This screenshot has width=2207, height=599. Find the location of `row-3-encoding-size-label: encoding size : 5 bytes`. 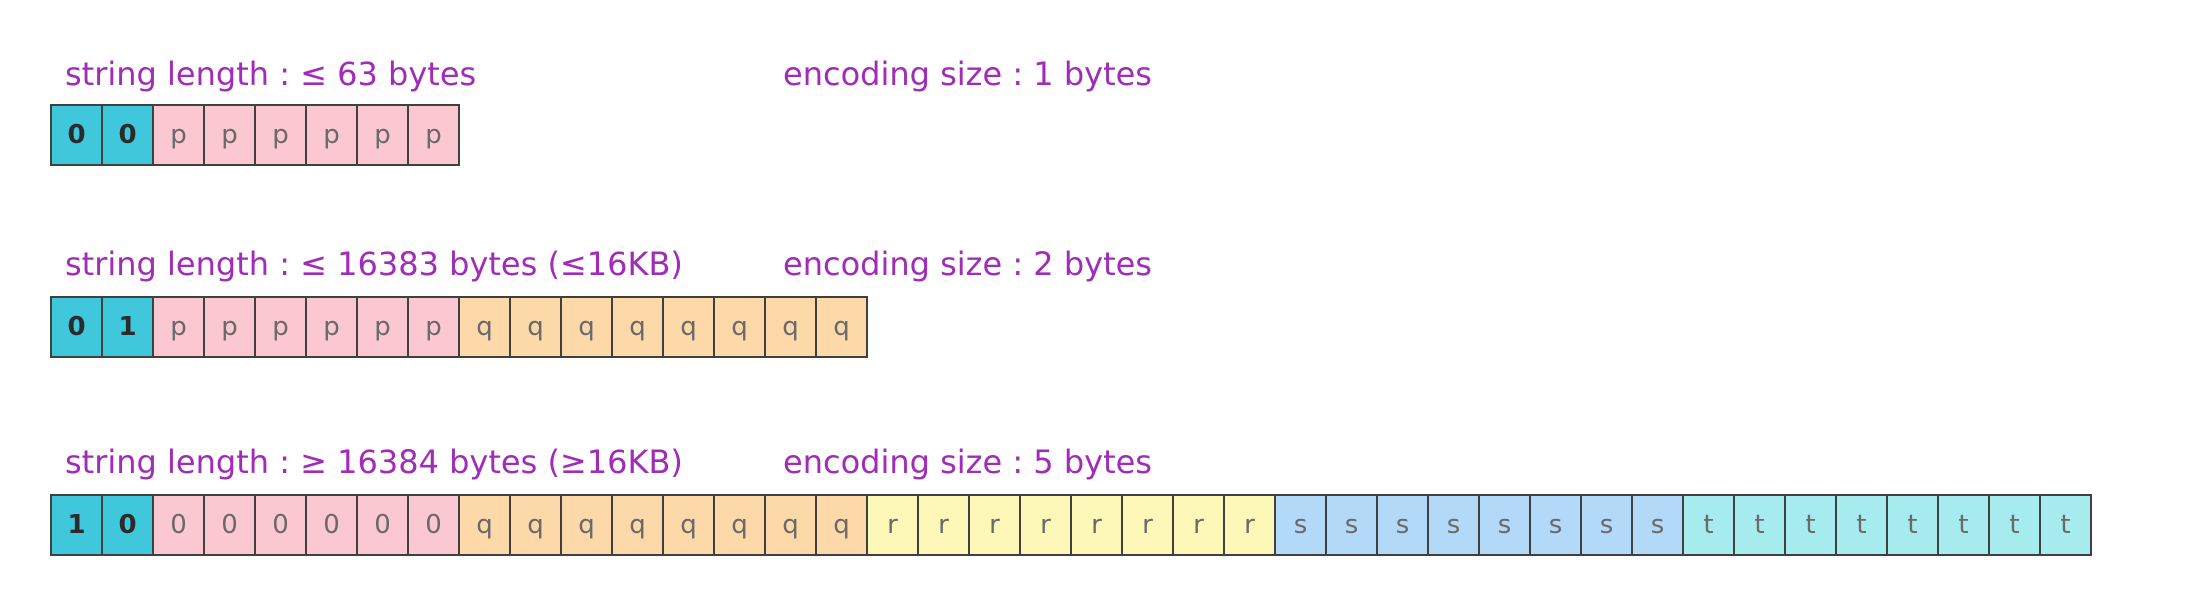

row-3-encoding-size-label: encoding size : 5 bytes is located at coordinates (967, 462).